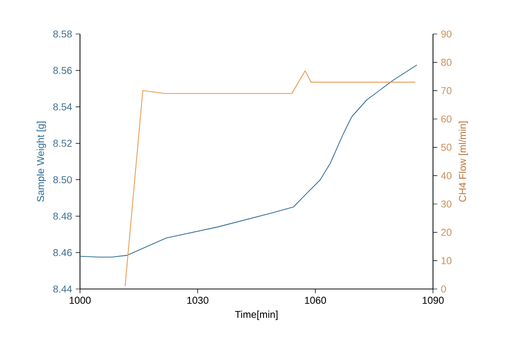 This screenshot has height=350, width=532. I want to click on y2-tick-label: 30, so click(446, 204).